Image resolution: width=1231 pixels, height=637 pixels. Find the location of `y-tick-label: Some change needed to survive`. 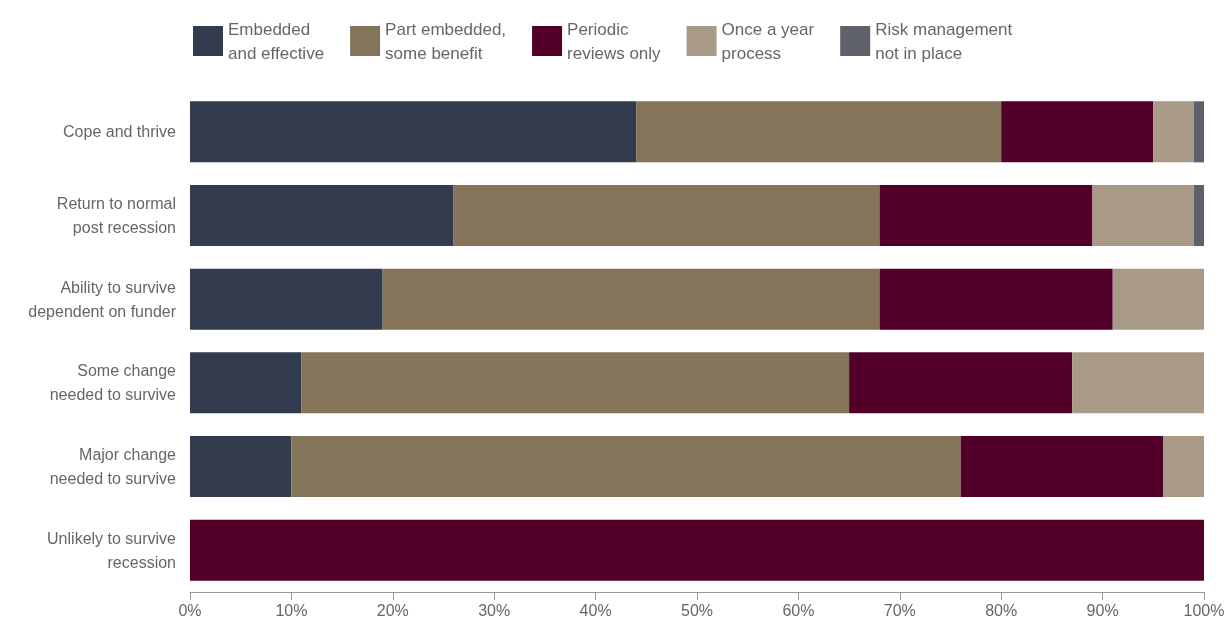

y-tick-label: Some change needed to survive is located at coordinates (113, 383).